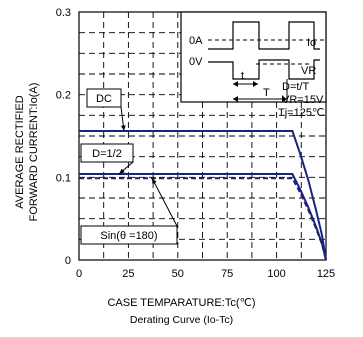 The image size is (363, 337). Describe the element at coordinates (63, 13) in the screenshot. I see `y-tick-label: 0.3` at that location.